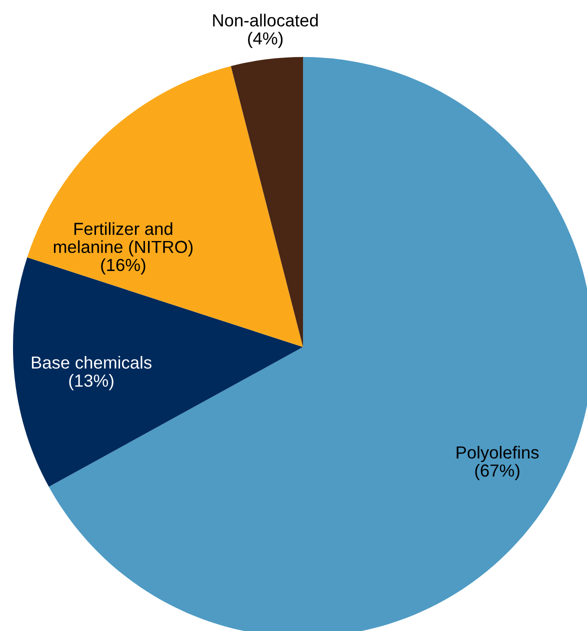 The image size is (587, 631). I want to click on slice-label: Polyolefins, so click(497, 454).